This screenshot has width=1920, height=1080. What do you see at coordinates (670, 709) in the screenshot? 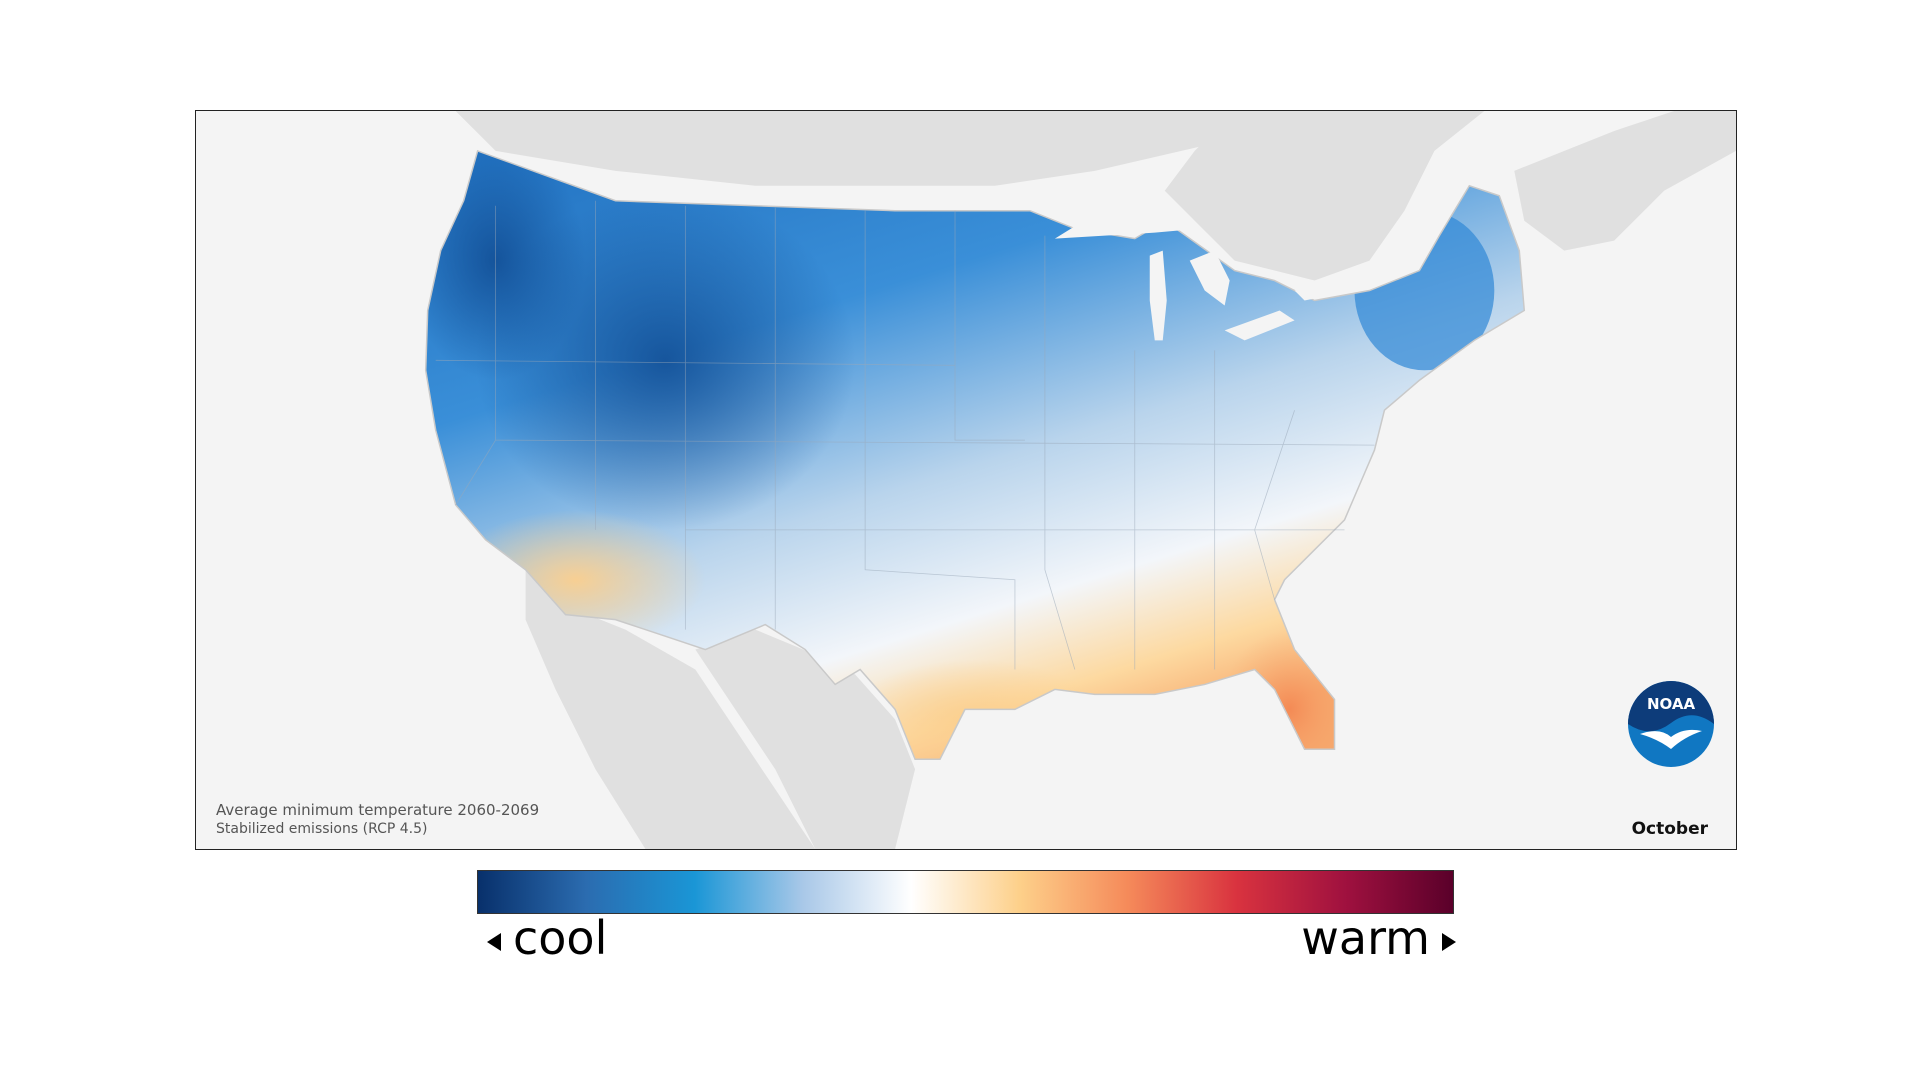
I see `mexico-land-west` at bounding box center [670, 709].